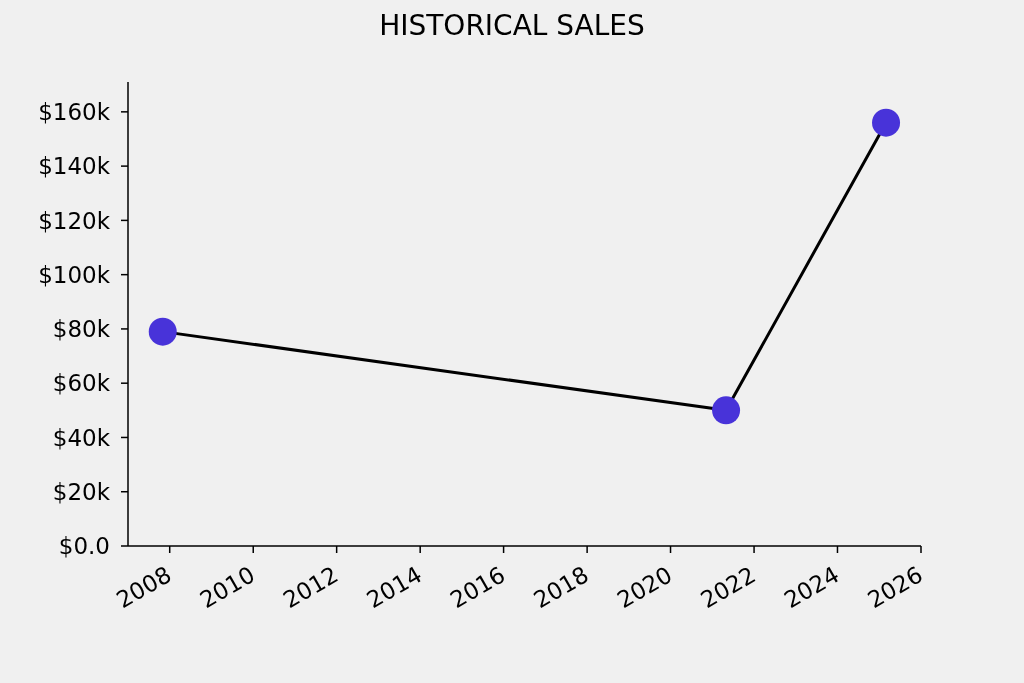 This screenshot has width=1024, height=683. I want to click on y-tick-label: $100k, so click(74, 274).